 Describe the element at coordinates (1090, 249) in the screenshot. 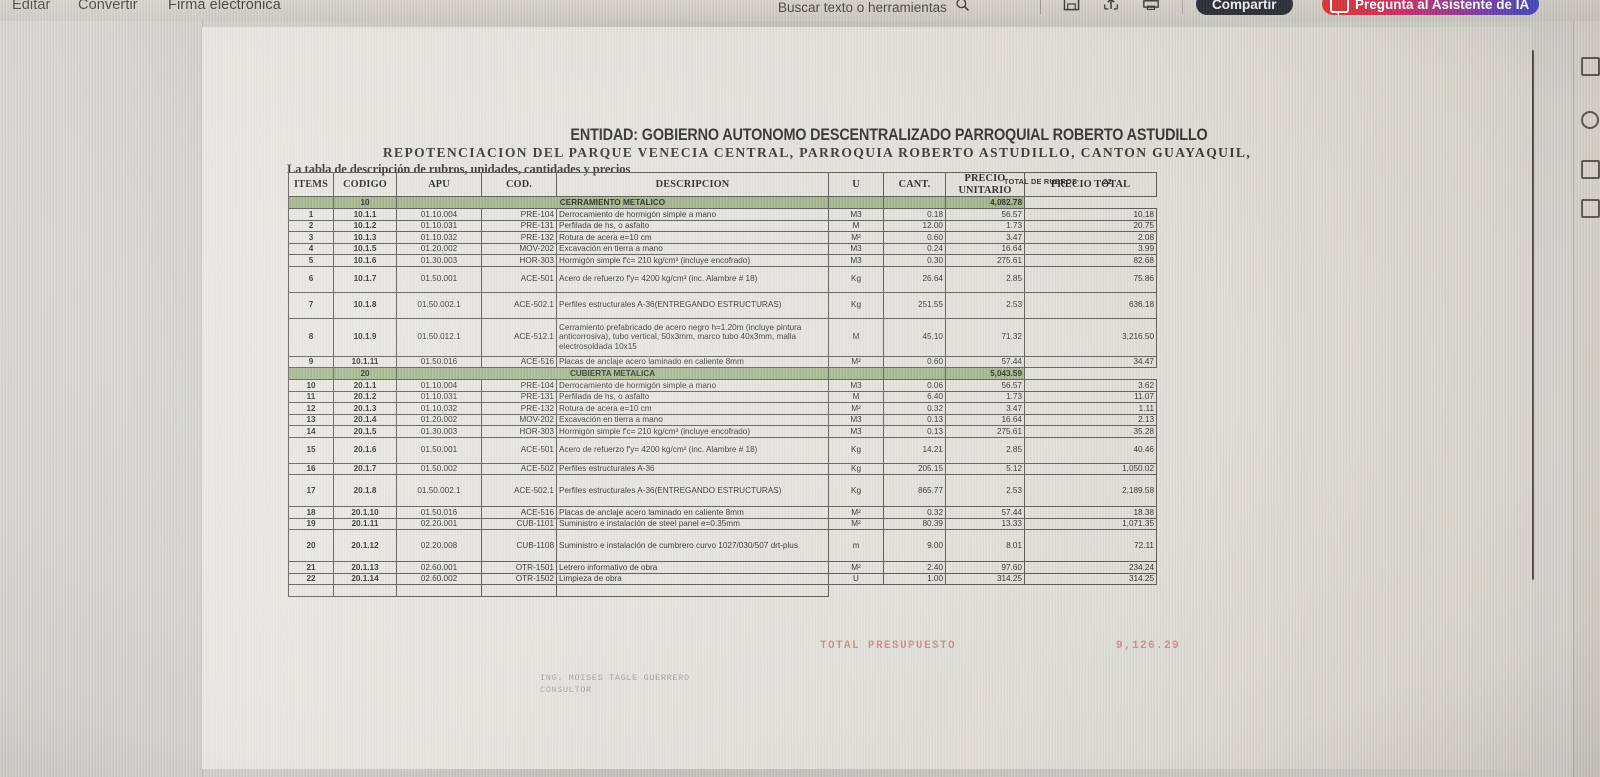

I see `cell-pt: 3.99` at that location.